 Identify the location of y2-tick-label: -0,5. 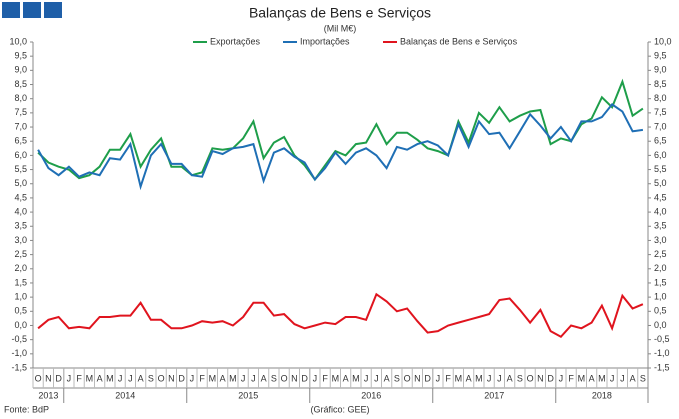
(662, 339).